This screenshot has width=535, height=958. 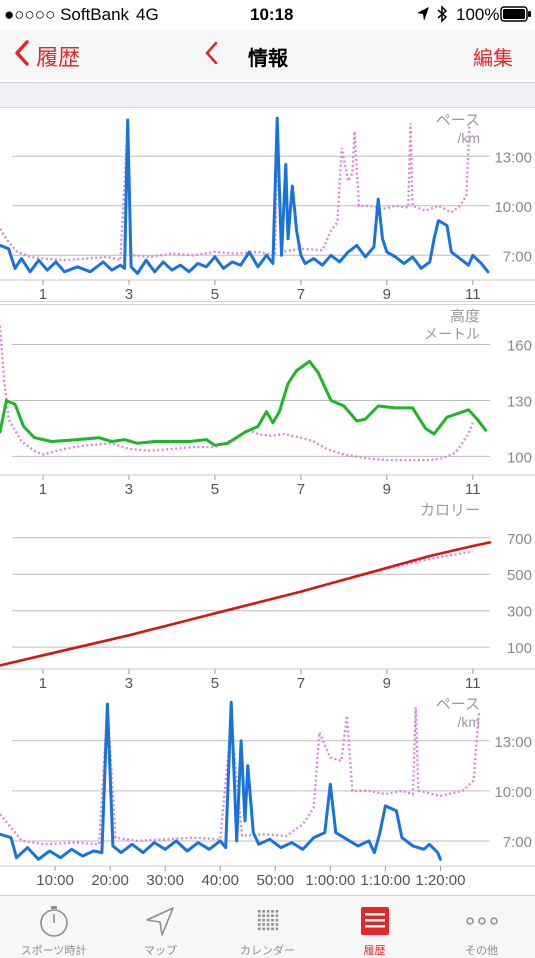 What do you see at coordinates (465, 316) in the screenshot?
I see `chart-label: 高度` at bounding box center [465, 316].